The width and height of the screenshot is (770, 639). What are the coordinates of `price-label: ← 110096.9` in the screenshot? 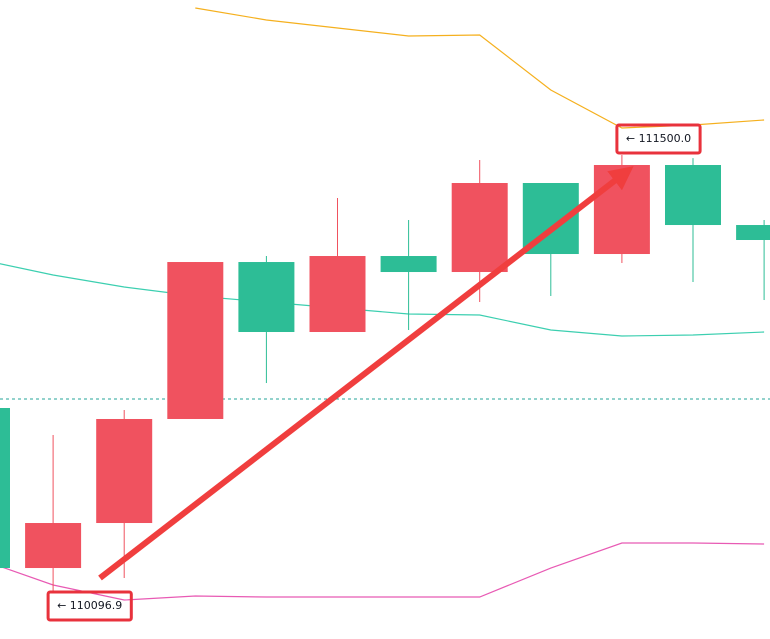 It's located at (89, 605).